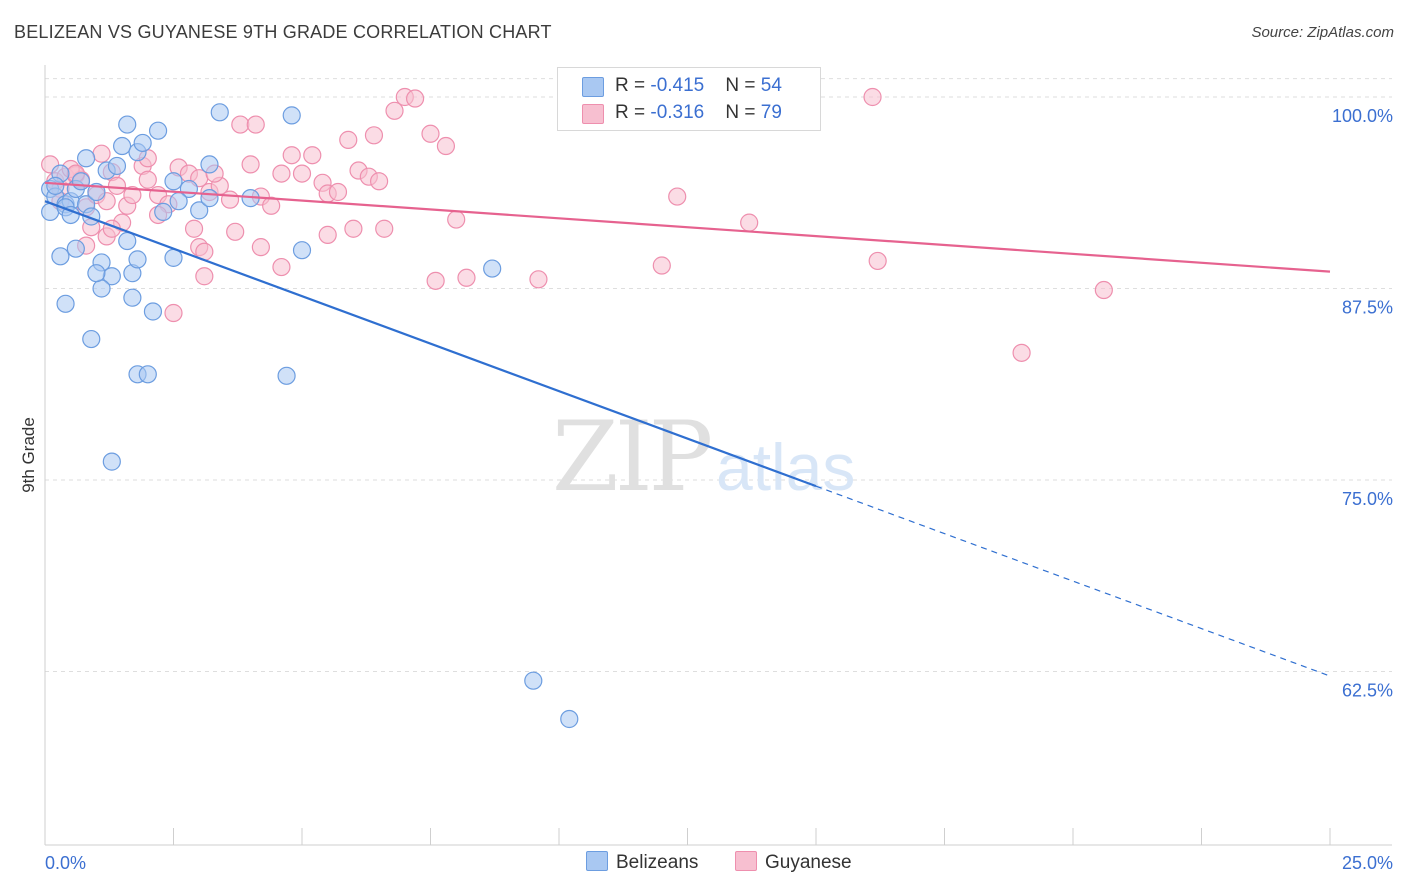 The image size is (1406, 892). I want to click on n-value: 54, so click(771, 85).